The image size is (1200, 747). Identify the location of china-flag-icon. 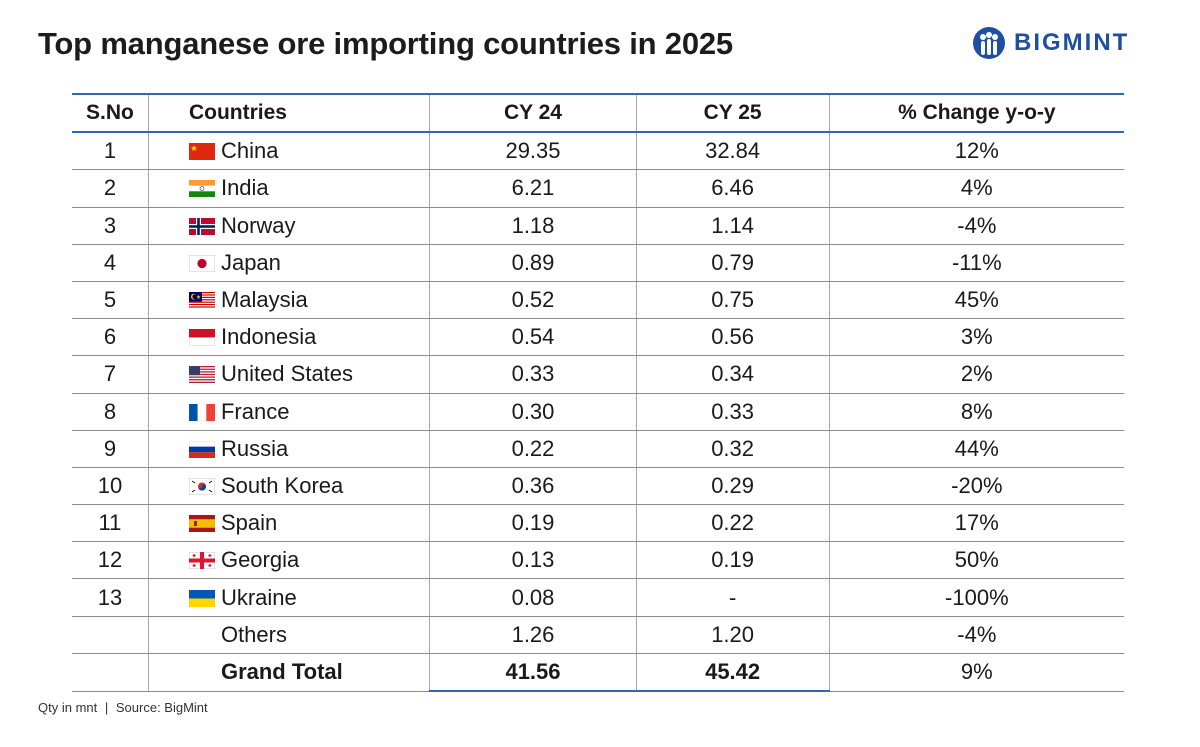
(201, 150).